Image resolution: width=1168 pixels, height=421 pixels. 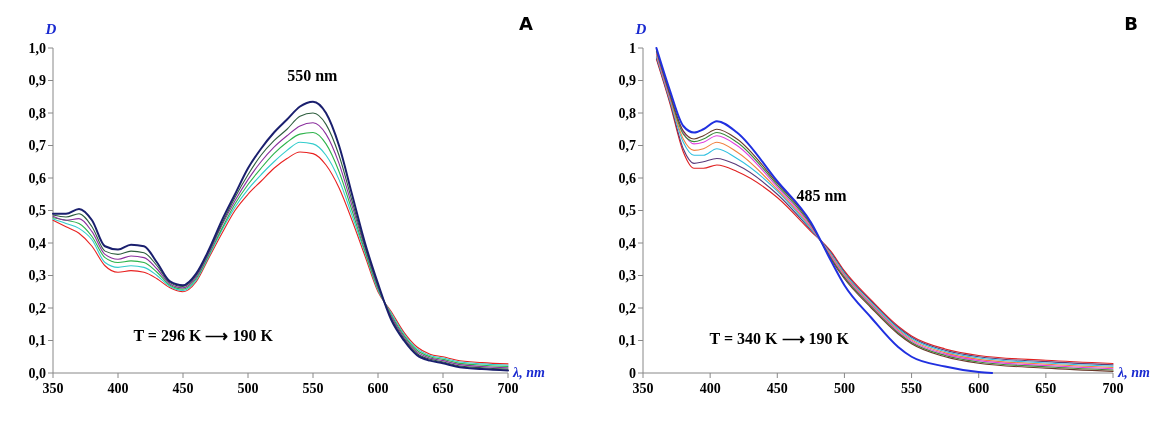 What do you see at coordinates (313, 75) in the screenshot?
I see `annotation: 550 nm` at bounding box center [313, 75].